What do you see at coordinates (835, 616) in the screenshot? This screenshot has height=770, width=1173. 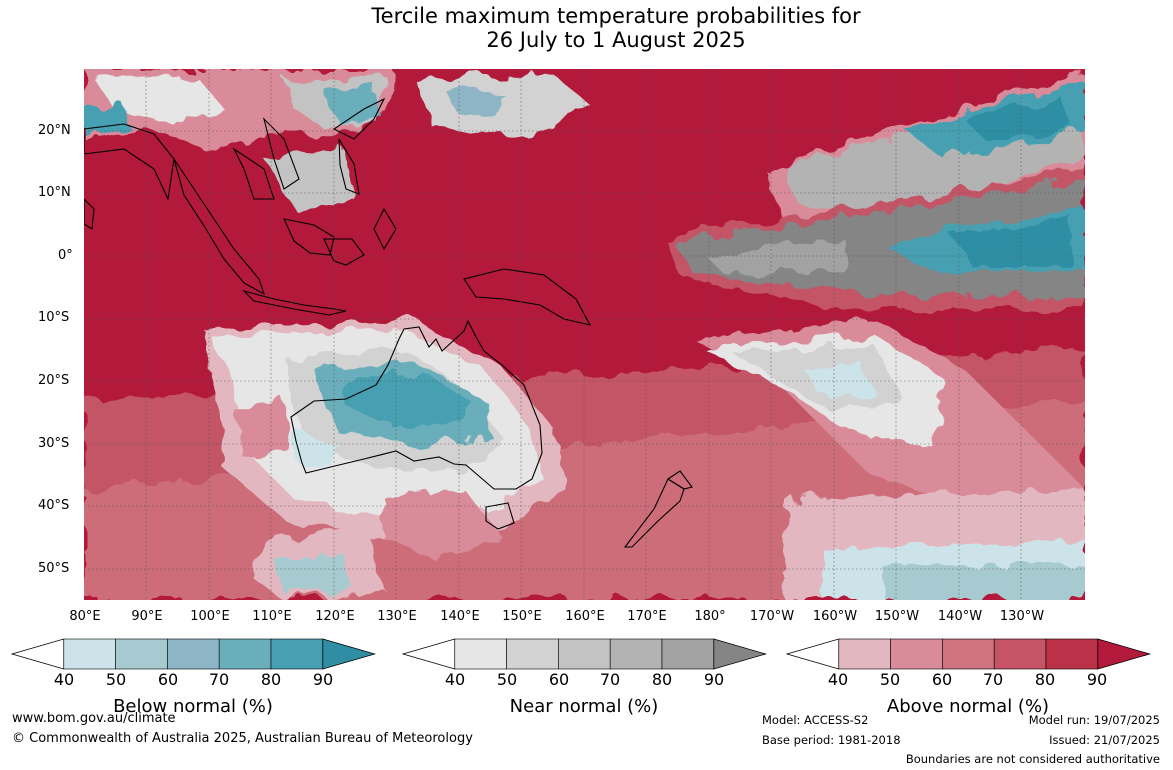 I see `lon-label: 160°W` at bounding box center [835, 616].